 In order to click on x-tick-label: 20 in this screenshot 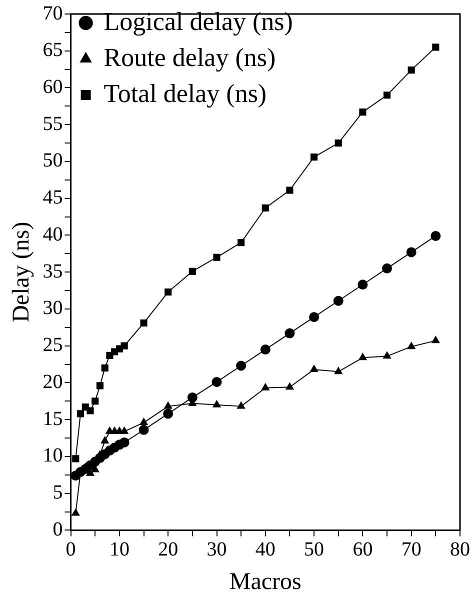, I will do `click(168, 549)`.